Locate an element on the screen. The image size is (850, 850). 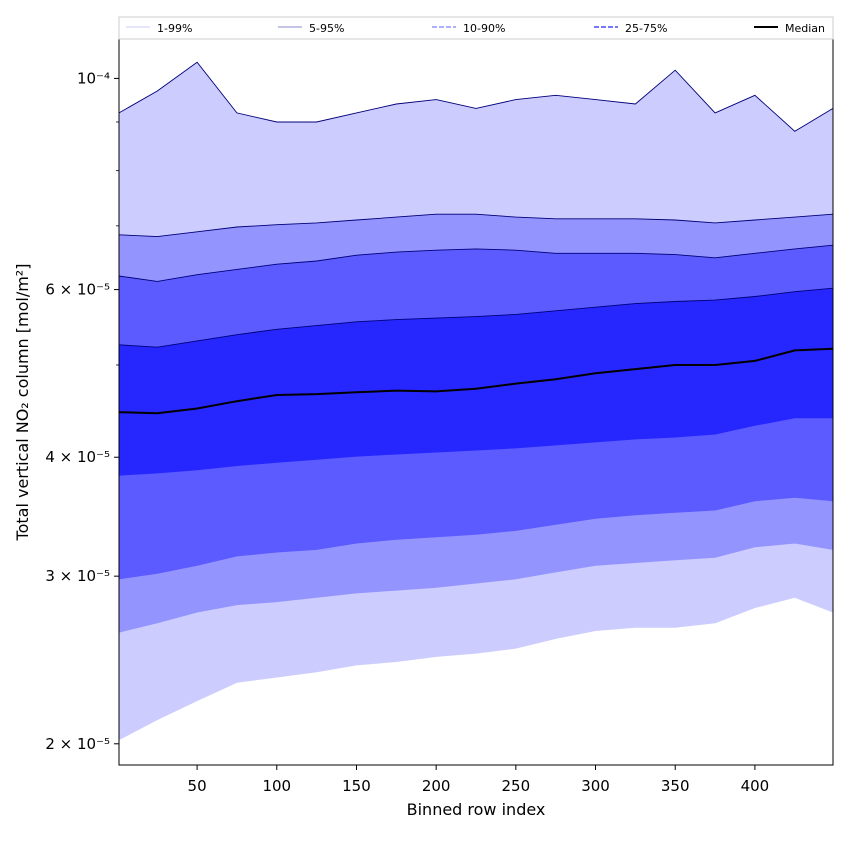
band-5-95-lower-line is located at coordinates (476, 587).